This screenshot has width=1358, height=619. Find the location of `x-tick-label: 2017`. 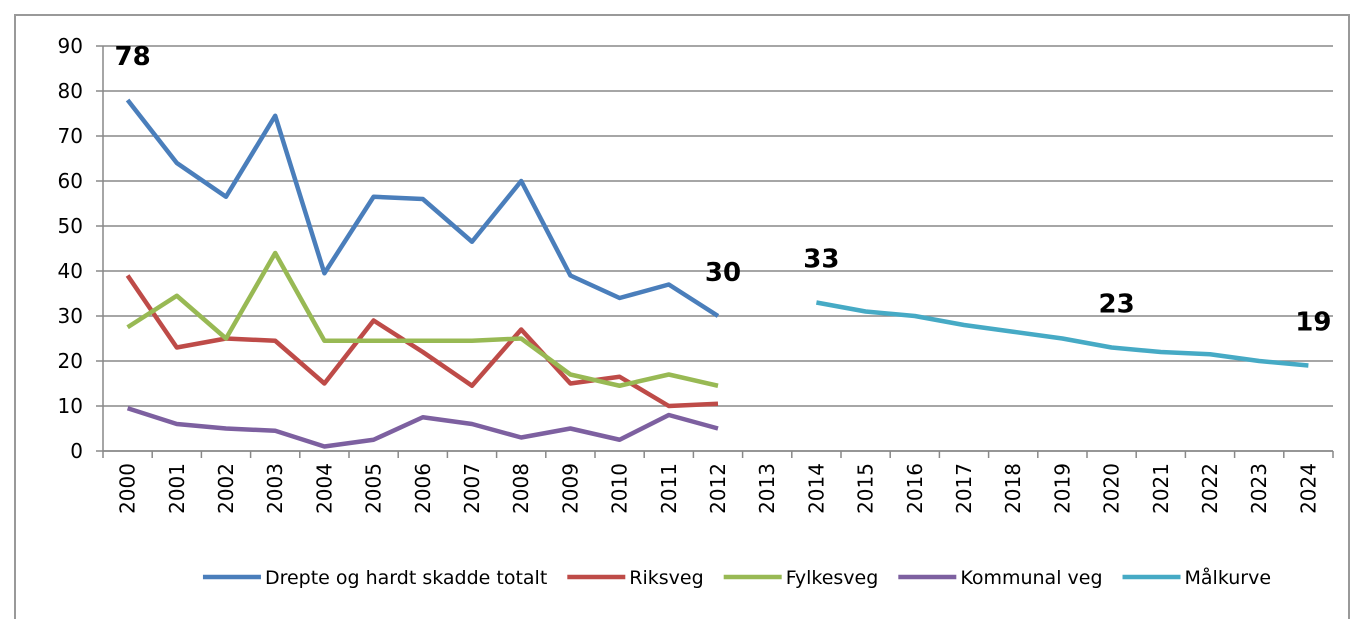

x-tick-label: 2017 is located at coordinates (964, 488).